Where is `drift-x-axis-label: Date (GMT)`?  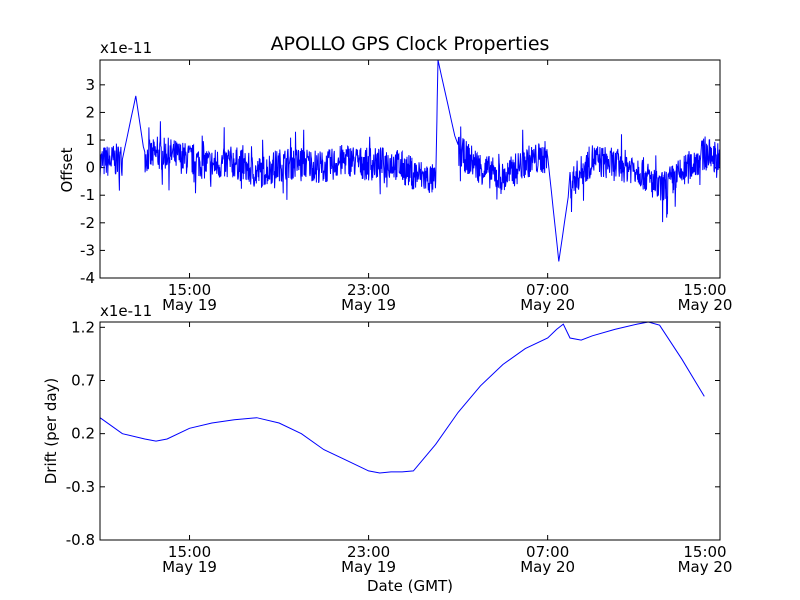
drift-x-axis-label: Date (GMT) is located at coordinates (410, 586).